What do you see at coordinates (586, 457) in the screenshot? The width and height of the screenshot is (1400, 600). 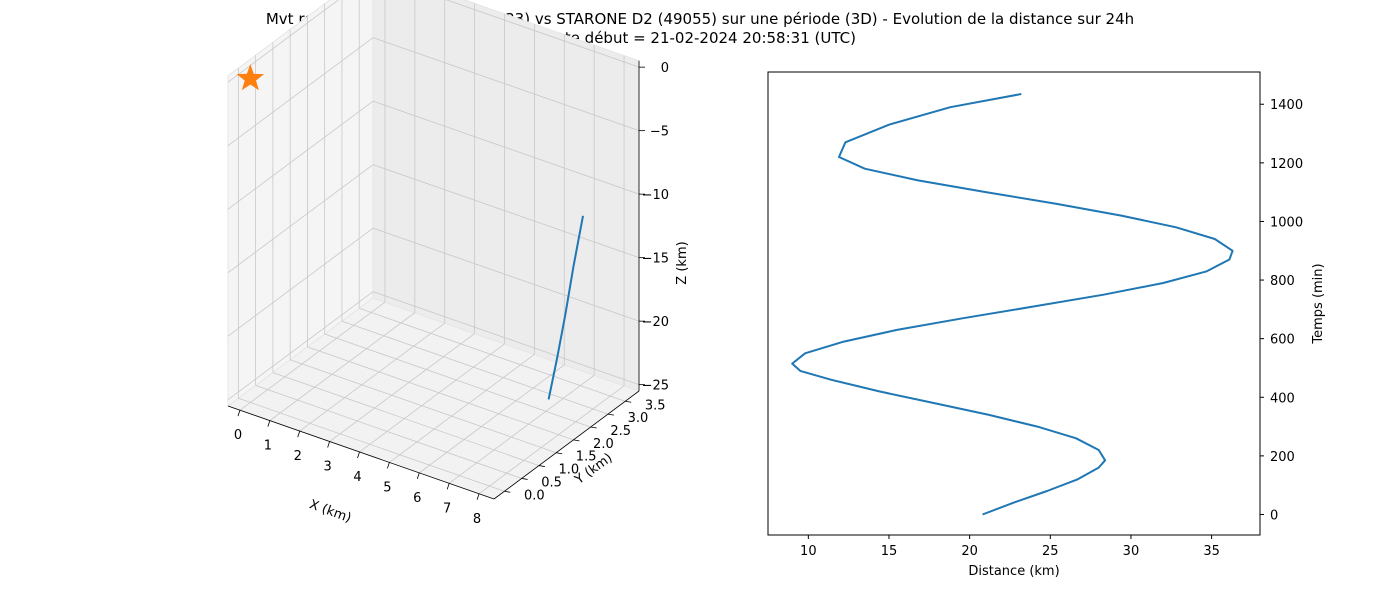 I see `y-tick-label: 1.5` at bounding box center [586, 457].